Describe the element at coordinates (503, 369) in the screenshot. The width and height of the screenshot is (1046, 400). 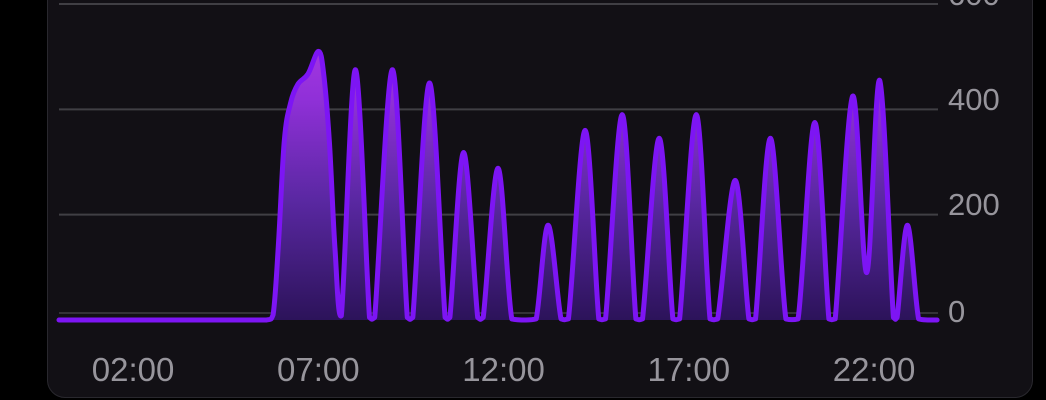
I see `x-tick-label: 12:00` at that location.